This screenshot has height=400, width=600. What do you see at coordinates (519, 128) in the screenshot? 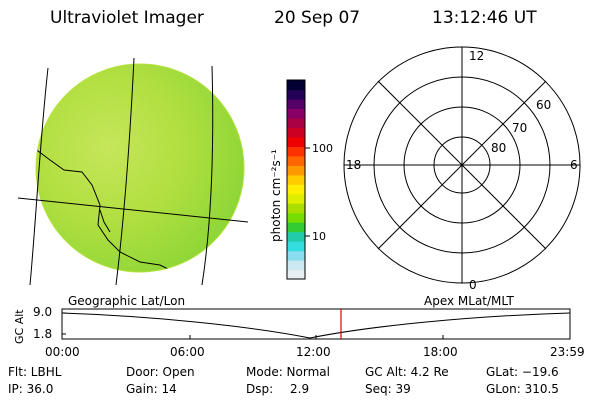
I see `polar-lat-70: 70` at bounding box center [519, 128].